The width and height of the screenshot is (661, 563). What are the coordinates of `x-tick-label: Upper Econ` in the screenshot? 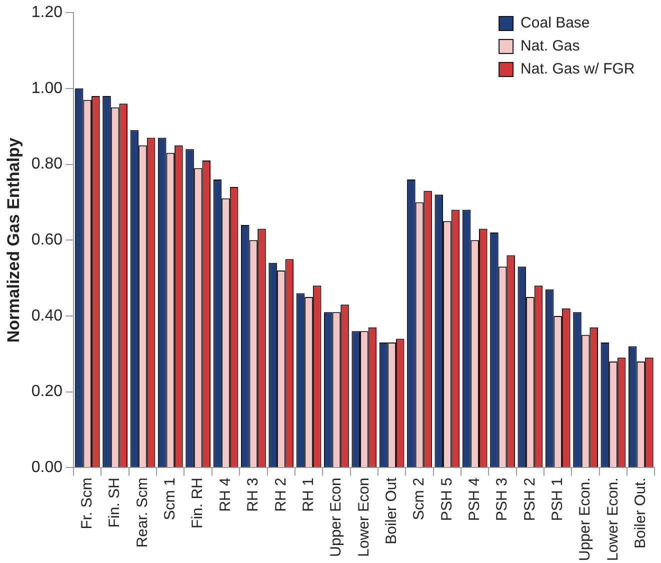 It's located at (336, 517).